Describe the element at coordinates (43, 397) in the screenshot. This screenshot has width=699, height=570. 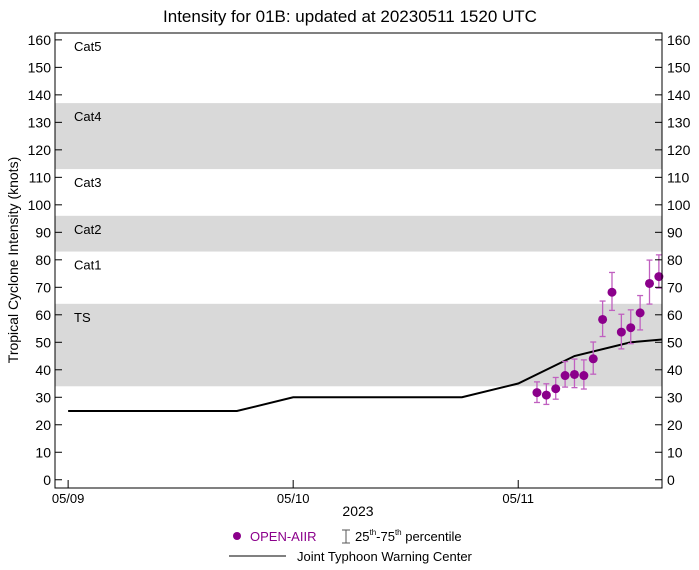
I see `y-tick-label-left: 30` at that location.